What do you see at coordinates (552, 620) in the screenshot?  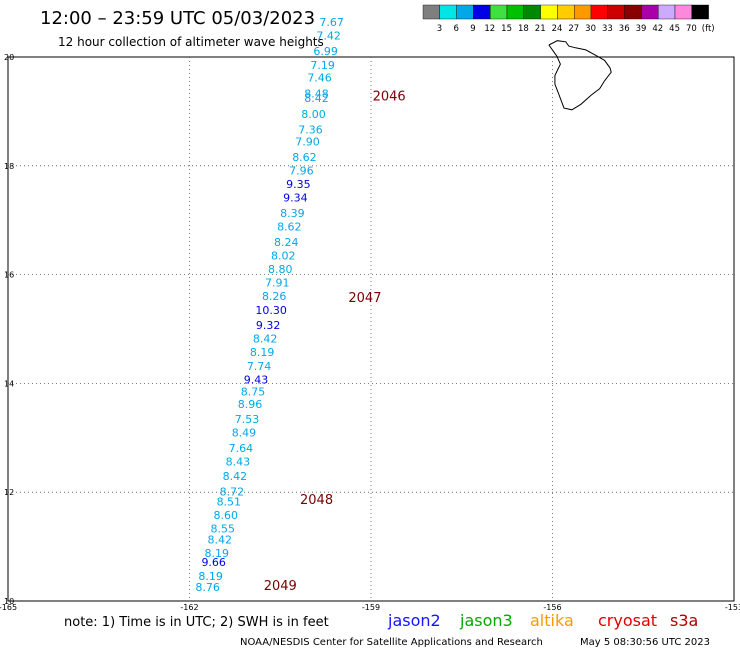 I see `satellite-name-altika: altika` at bounding box center [552, 620].